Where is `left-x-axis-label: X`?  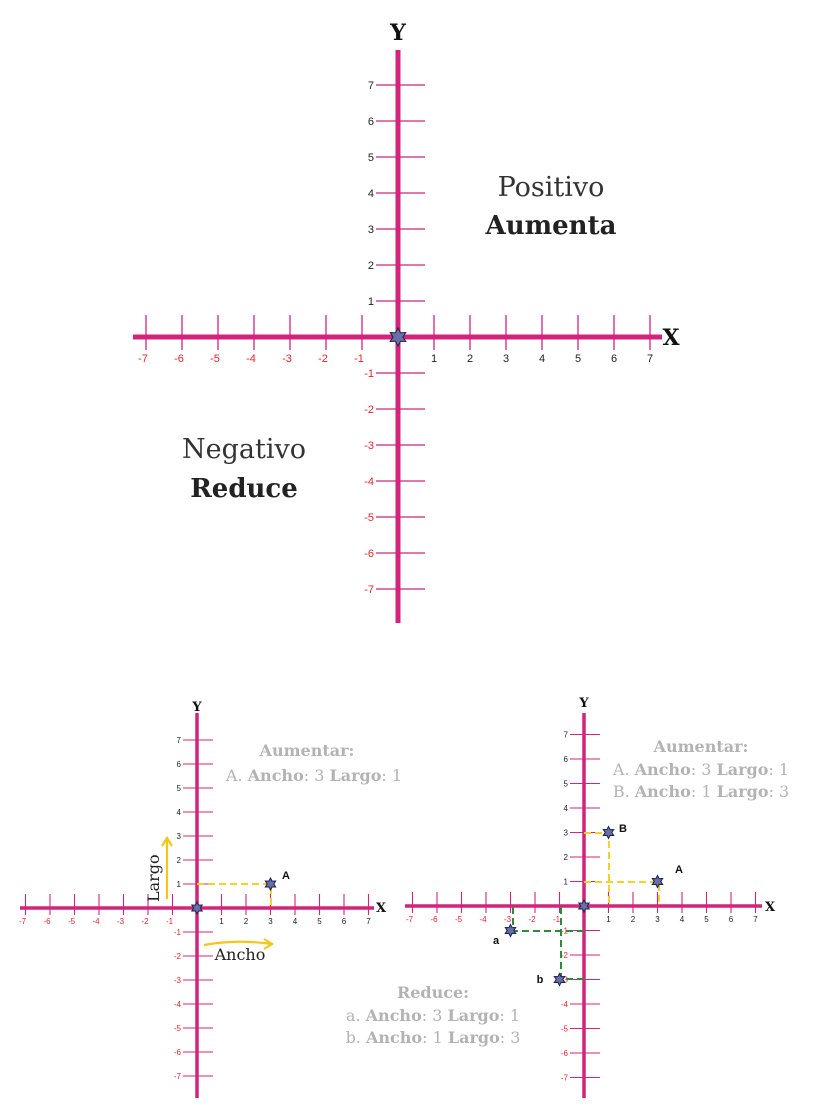 left-x-axis-label: X is located at coordinates (381, 908).